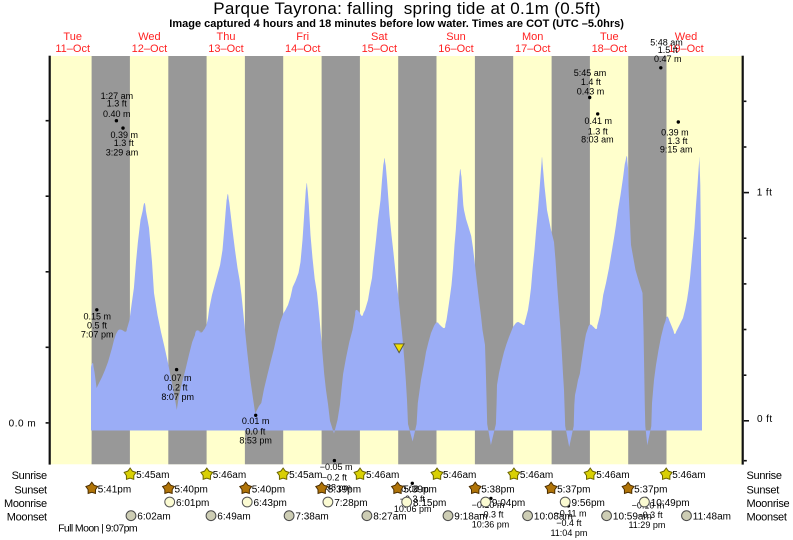  Describe the element at coordinates (497, 489) in the screenshot. I see `svg-text: 5:38pm` at that location.